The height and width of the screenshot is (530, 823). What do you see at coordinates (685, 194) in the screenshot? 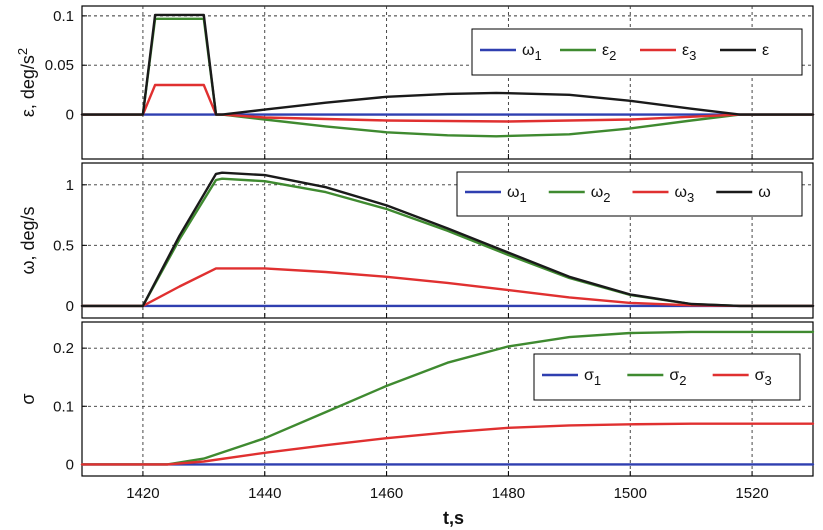
I see `legend-entry: ω3` at bounding box center [685, 194].